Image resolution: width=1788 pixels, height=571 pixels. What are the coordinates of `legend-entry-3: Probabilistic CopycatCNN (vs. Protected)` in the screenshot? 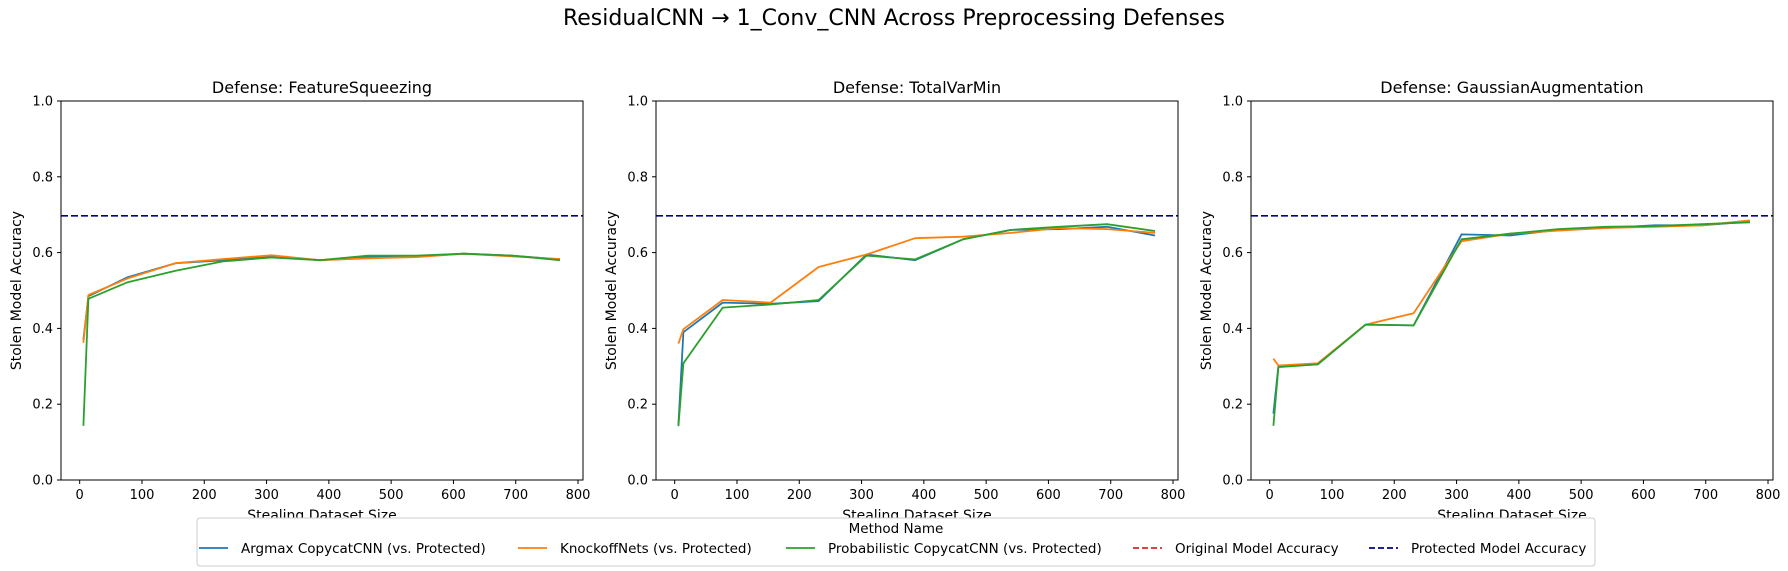 It's located at (944, 549).